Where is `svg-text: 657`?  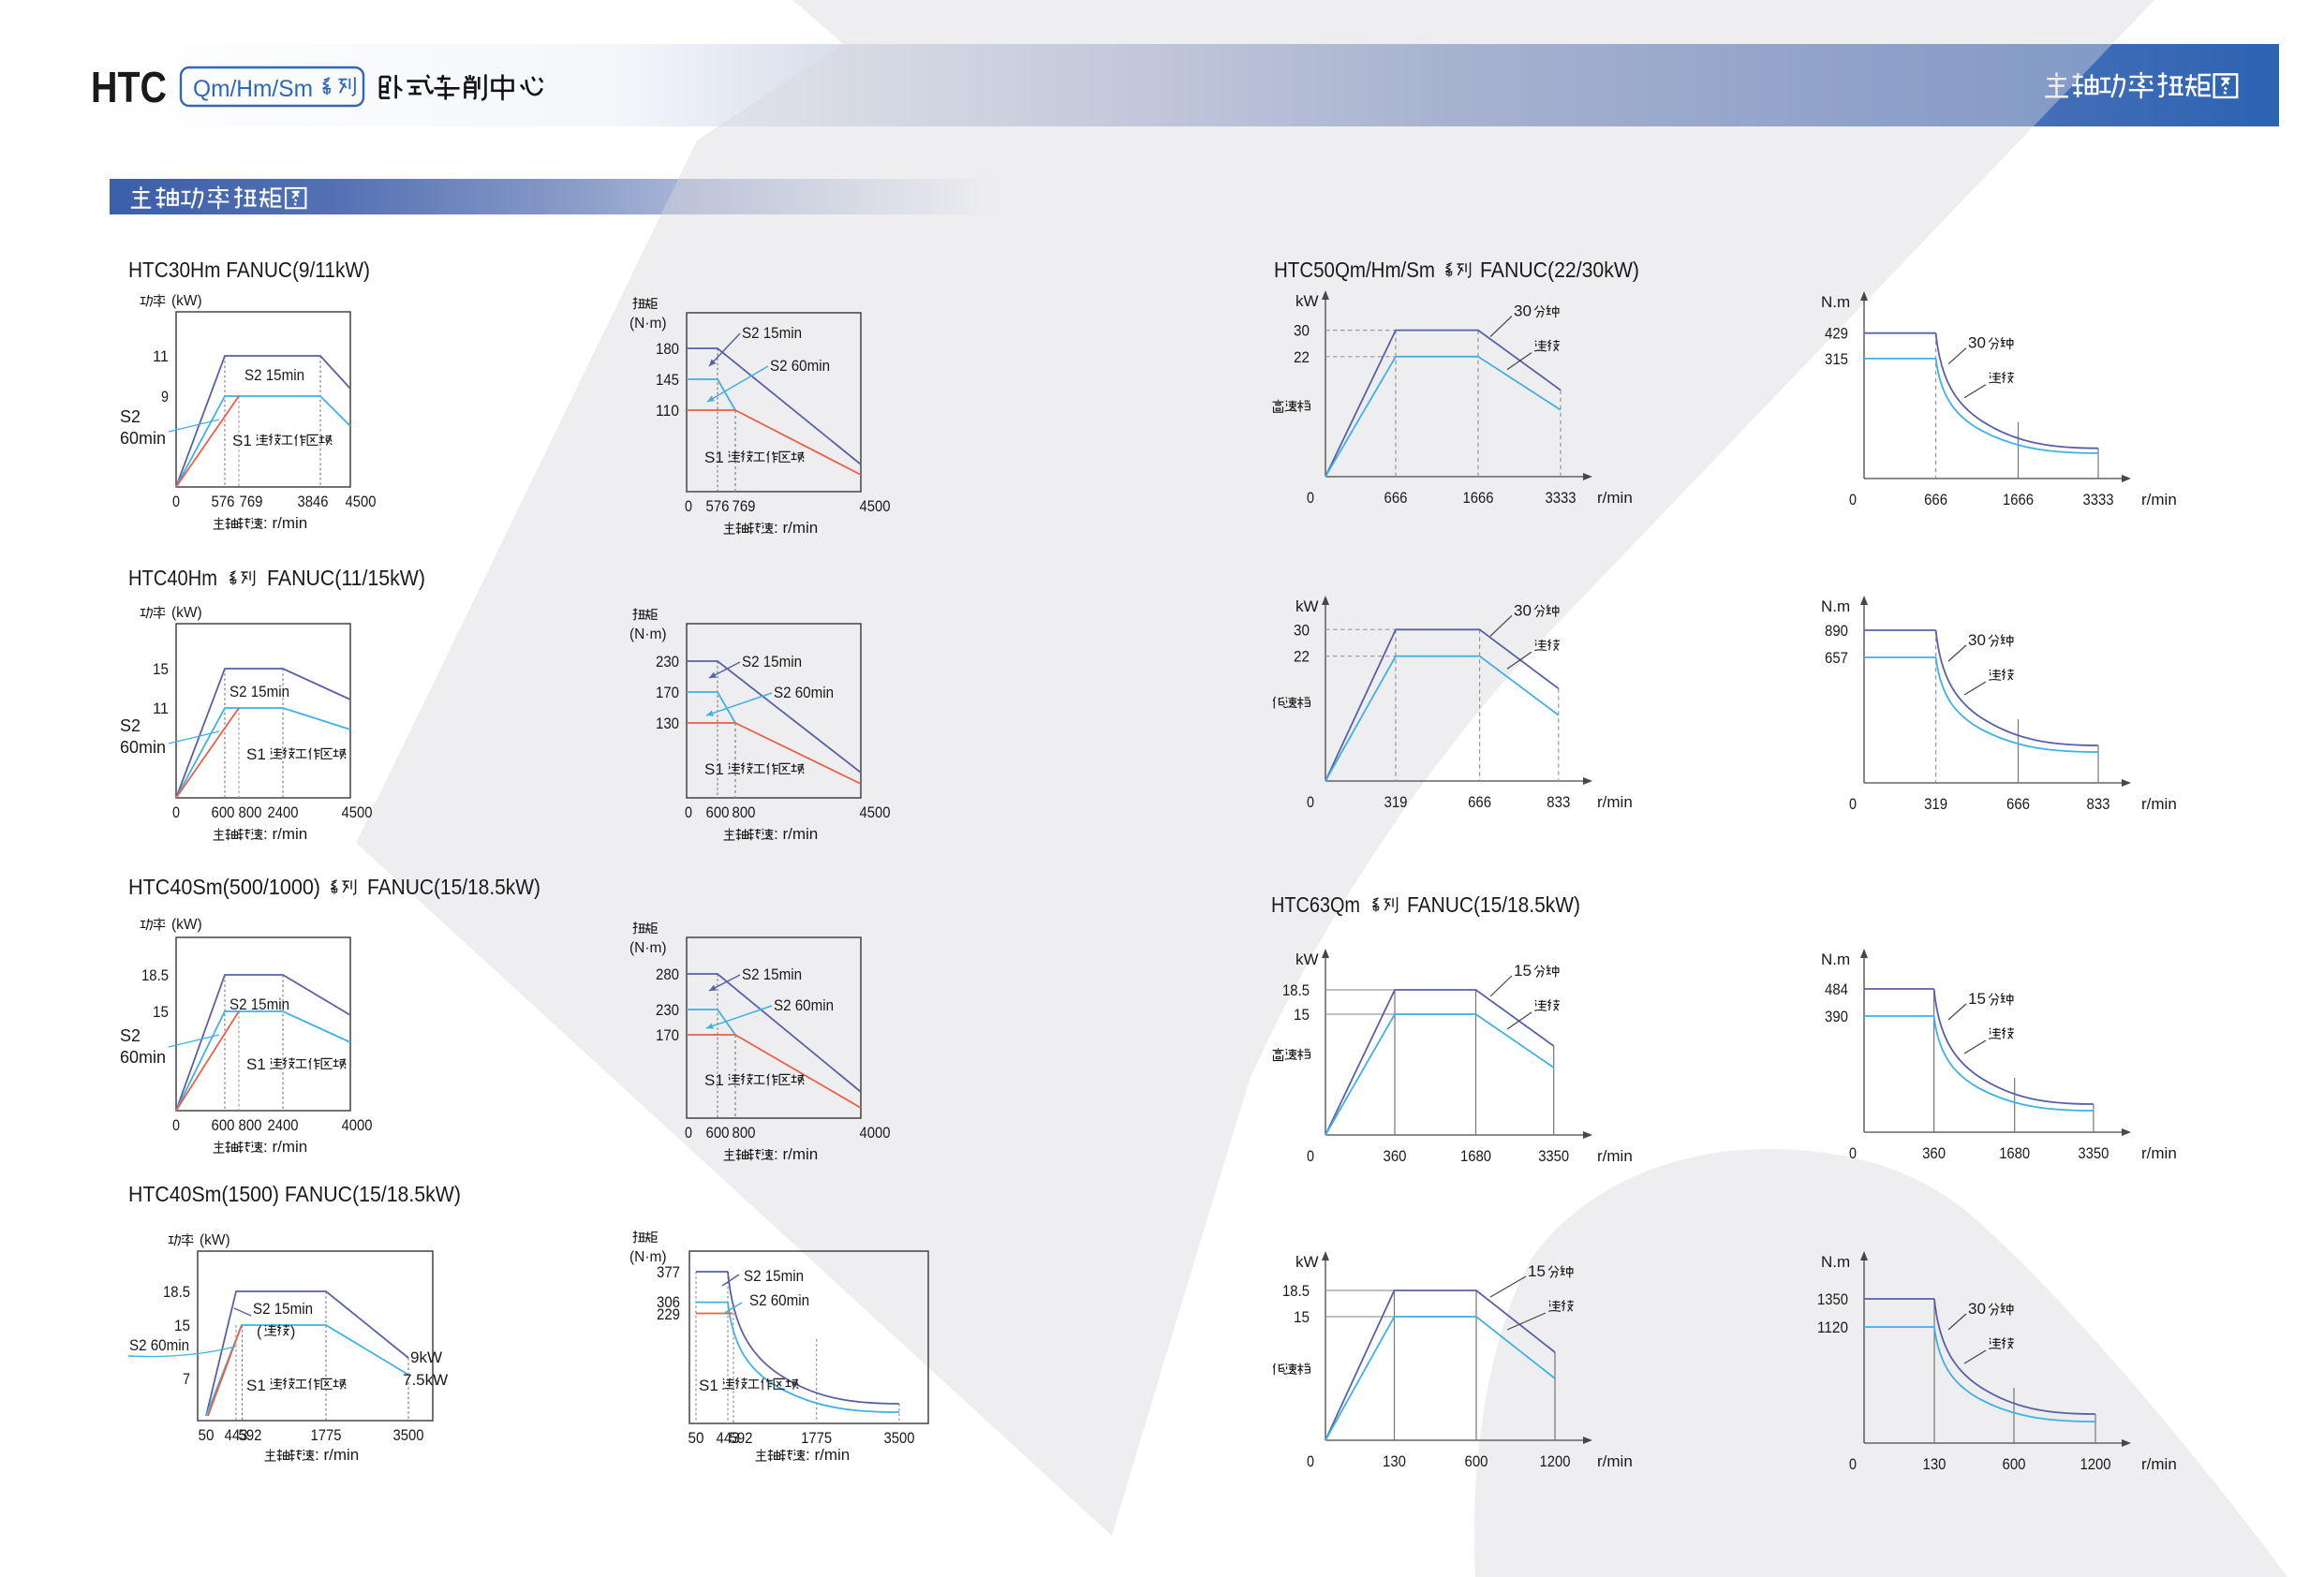
svg-text: 657 is located at coordinates (1837, 658).